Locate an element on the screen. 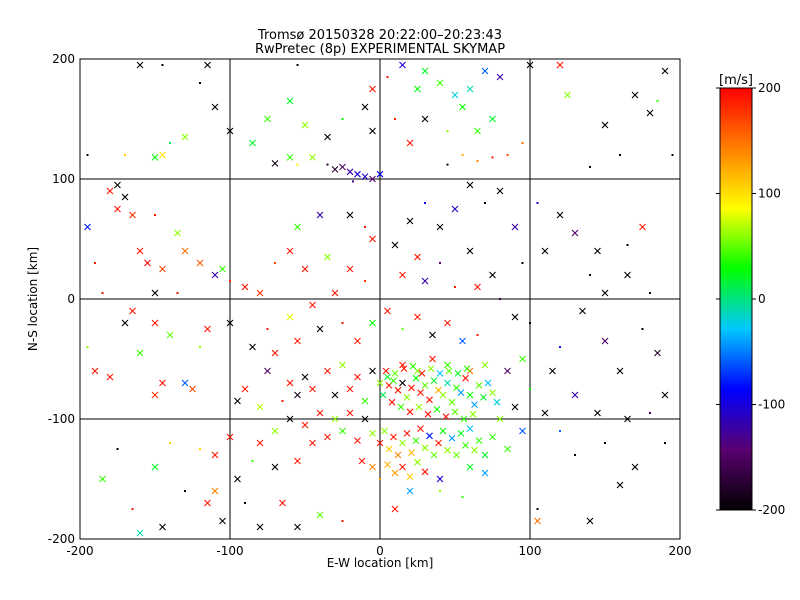  x-axis-label: E-W location [km] is located at coordinates (380, 563).